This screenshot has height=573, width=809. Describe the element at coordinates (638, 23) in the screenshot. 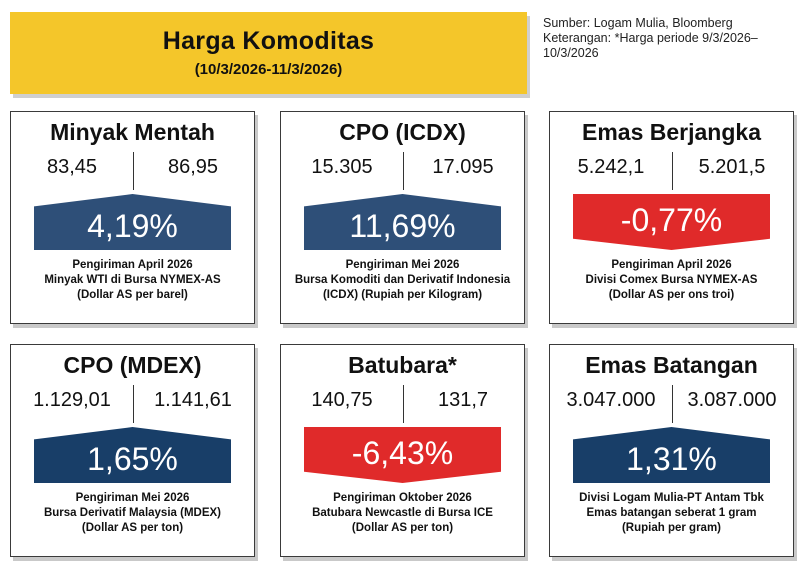

I see `source-line: Sumber: Logam Mulia, Bloomberg` at that location.